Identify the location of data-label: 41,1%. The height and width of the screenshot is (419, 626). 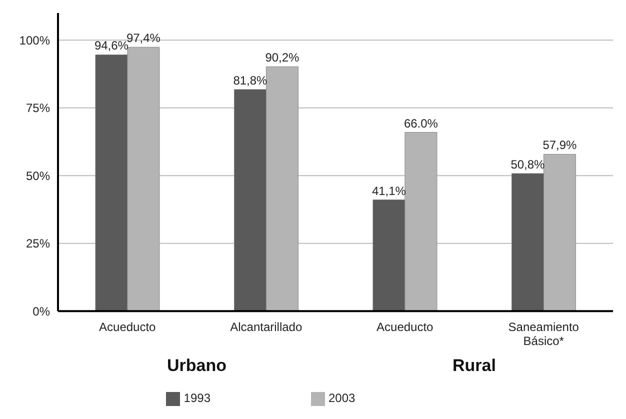
(389, 191).